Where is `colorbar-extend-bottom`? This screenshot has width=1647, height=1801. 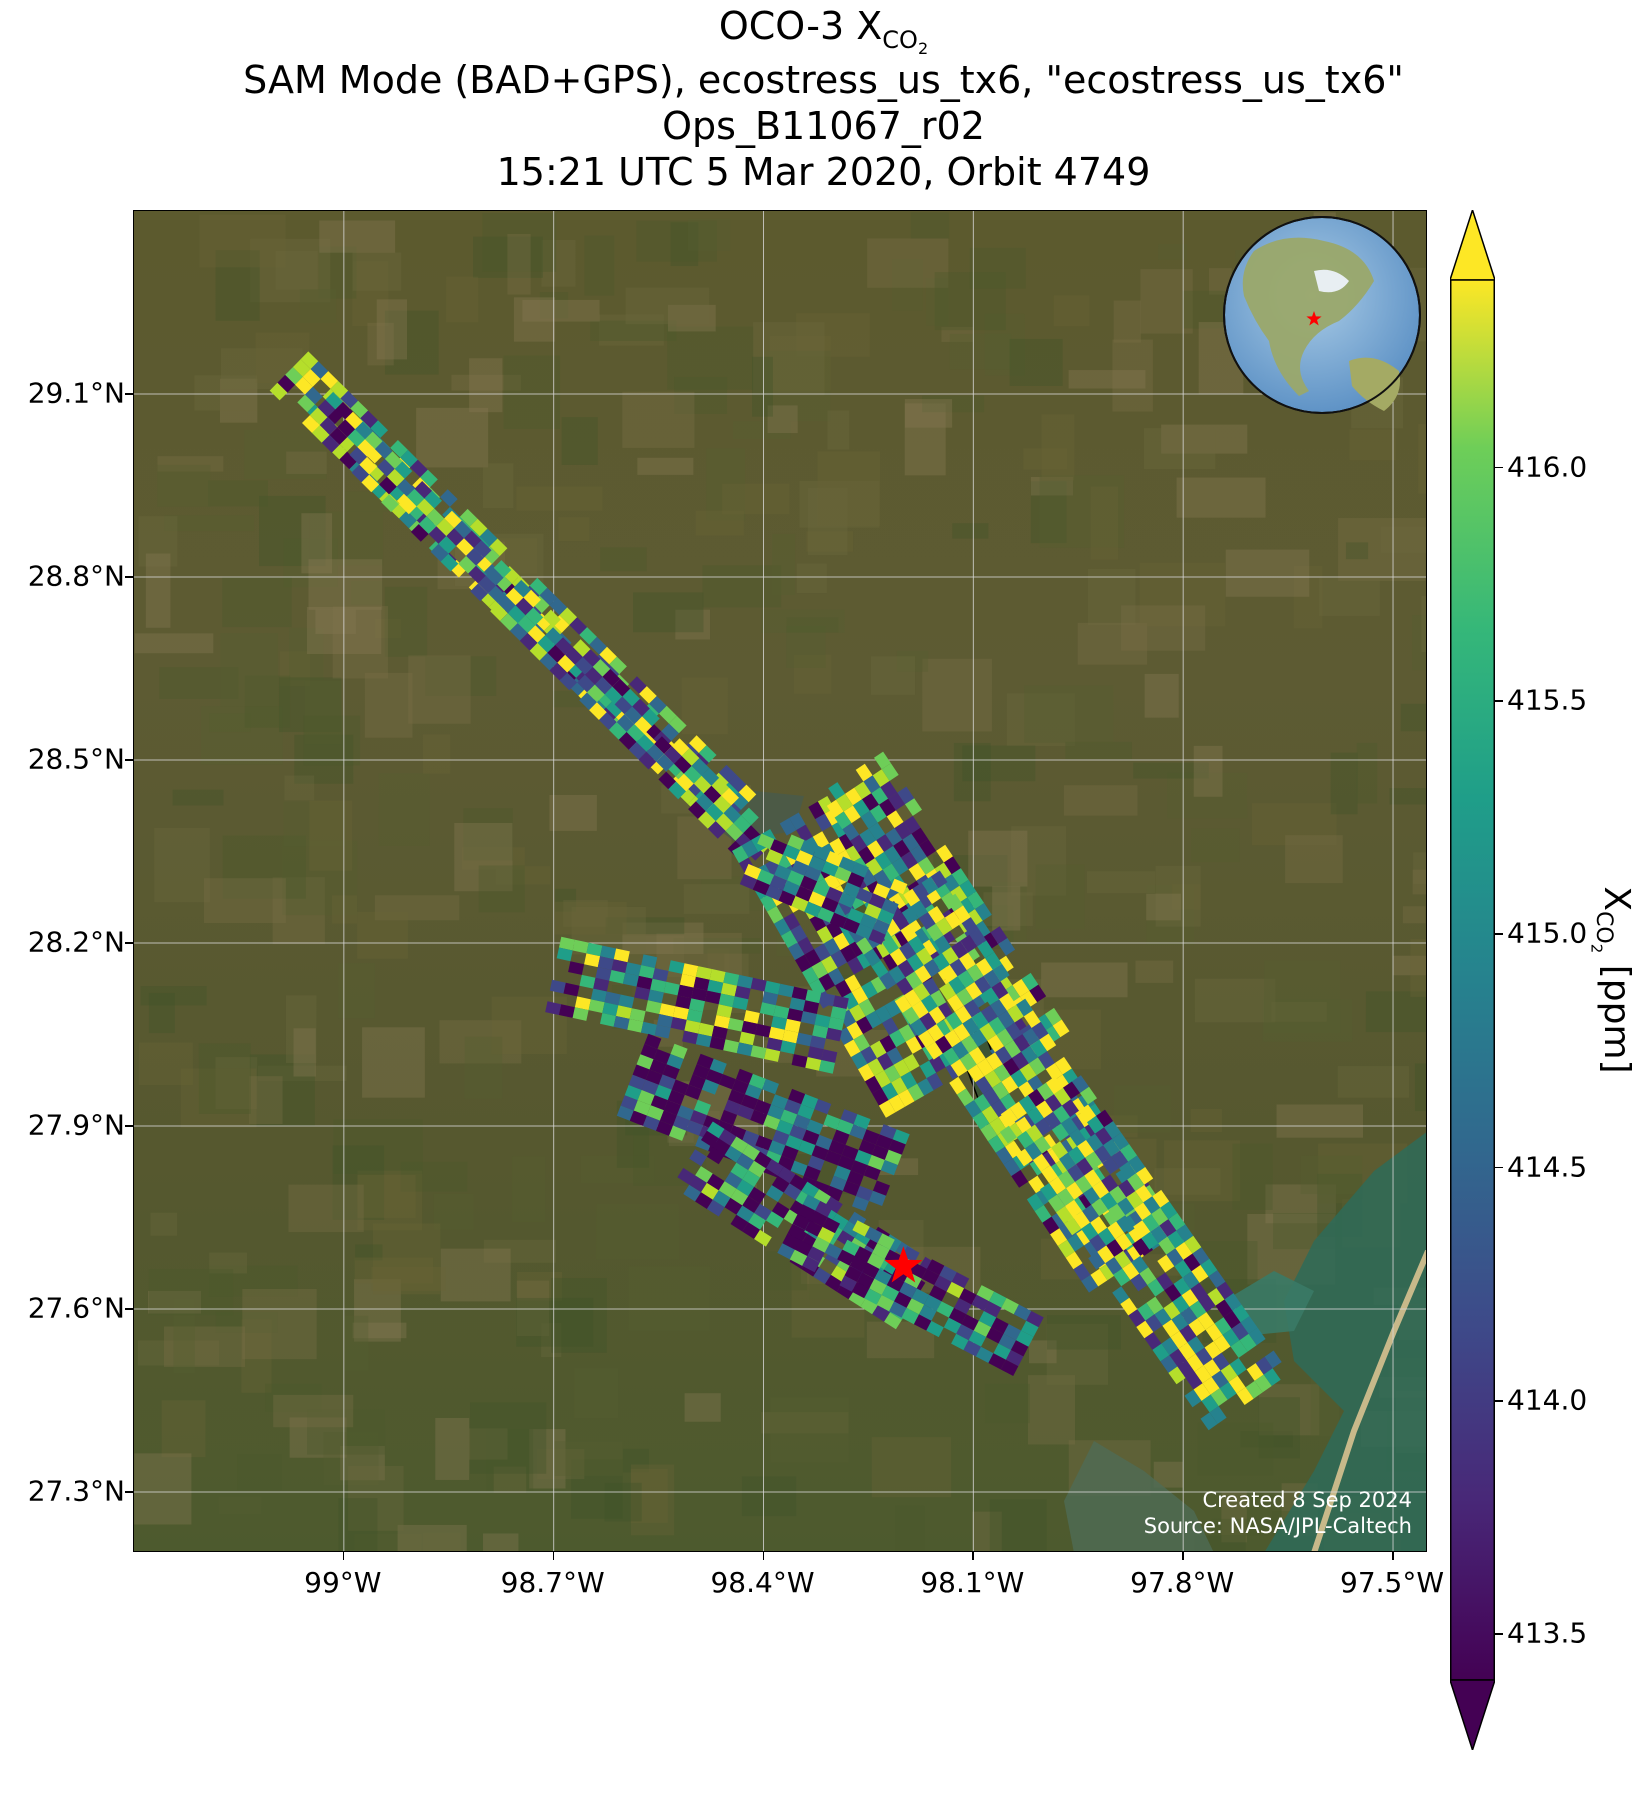
colorbar-extend-bottom is located at coordinates (1472, 1714).